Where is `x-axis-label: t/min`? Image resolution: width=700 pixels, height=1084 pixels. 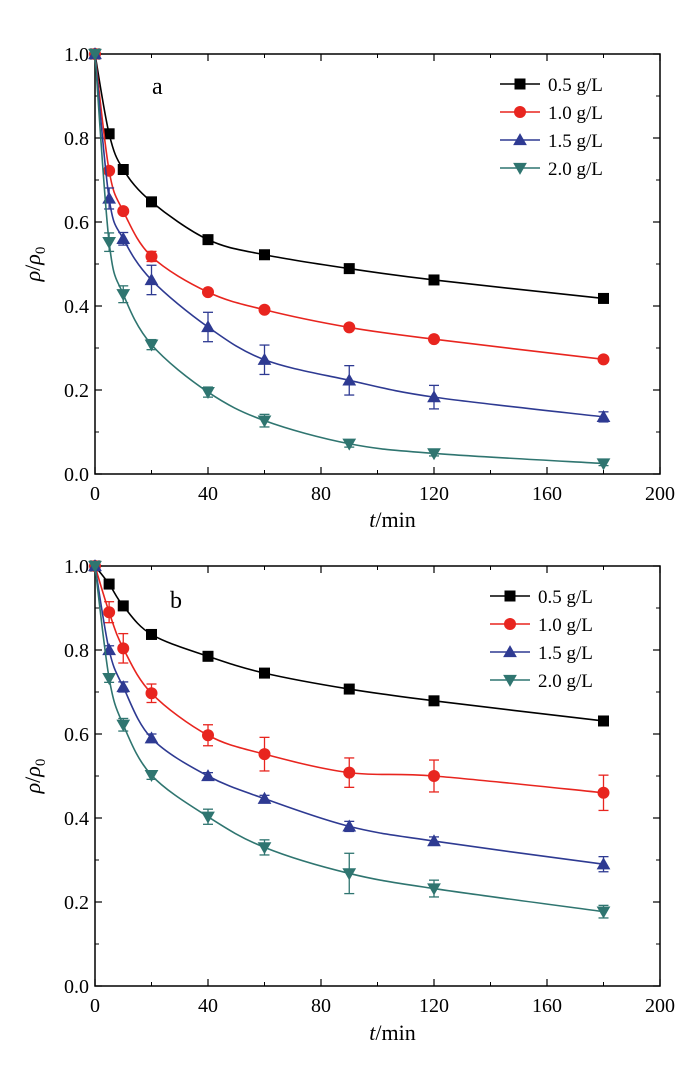
x-axis-label: t/min is located at coordinates (392, 519).